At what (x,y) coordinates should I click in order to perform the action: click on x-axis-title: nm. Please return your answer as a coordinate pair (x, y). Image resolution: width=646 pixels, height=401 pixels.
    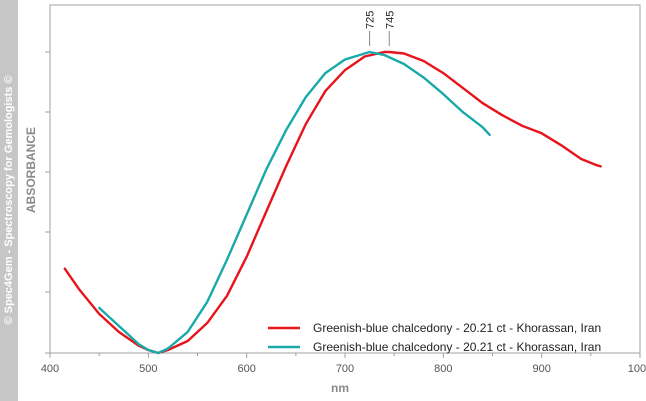
    Looking at the image, I should click on (340, 388).